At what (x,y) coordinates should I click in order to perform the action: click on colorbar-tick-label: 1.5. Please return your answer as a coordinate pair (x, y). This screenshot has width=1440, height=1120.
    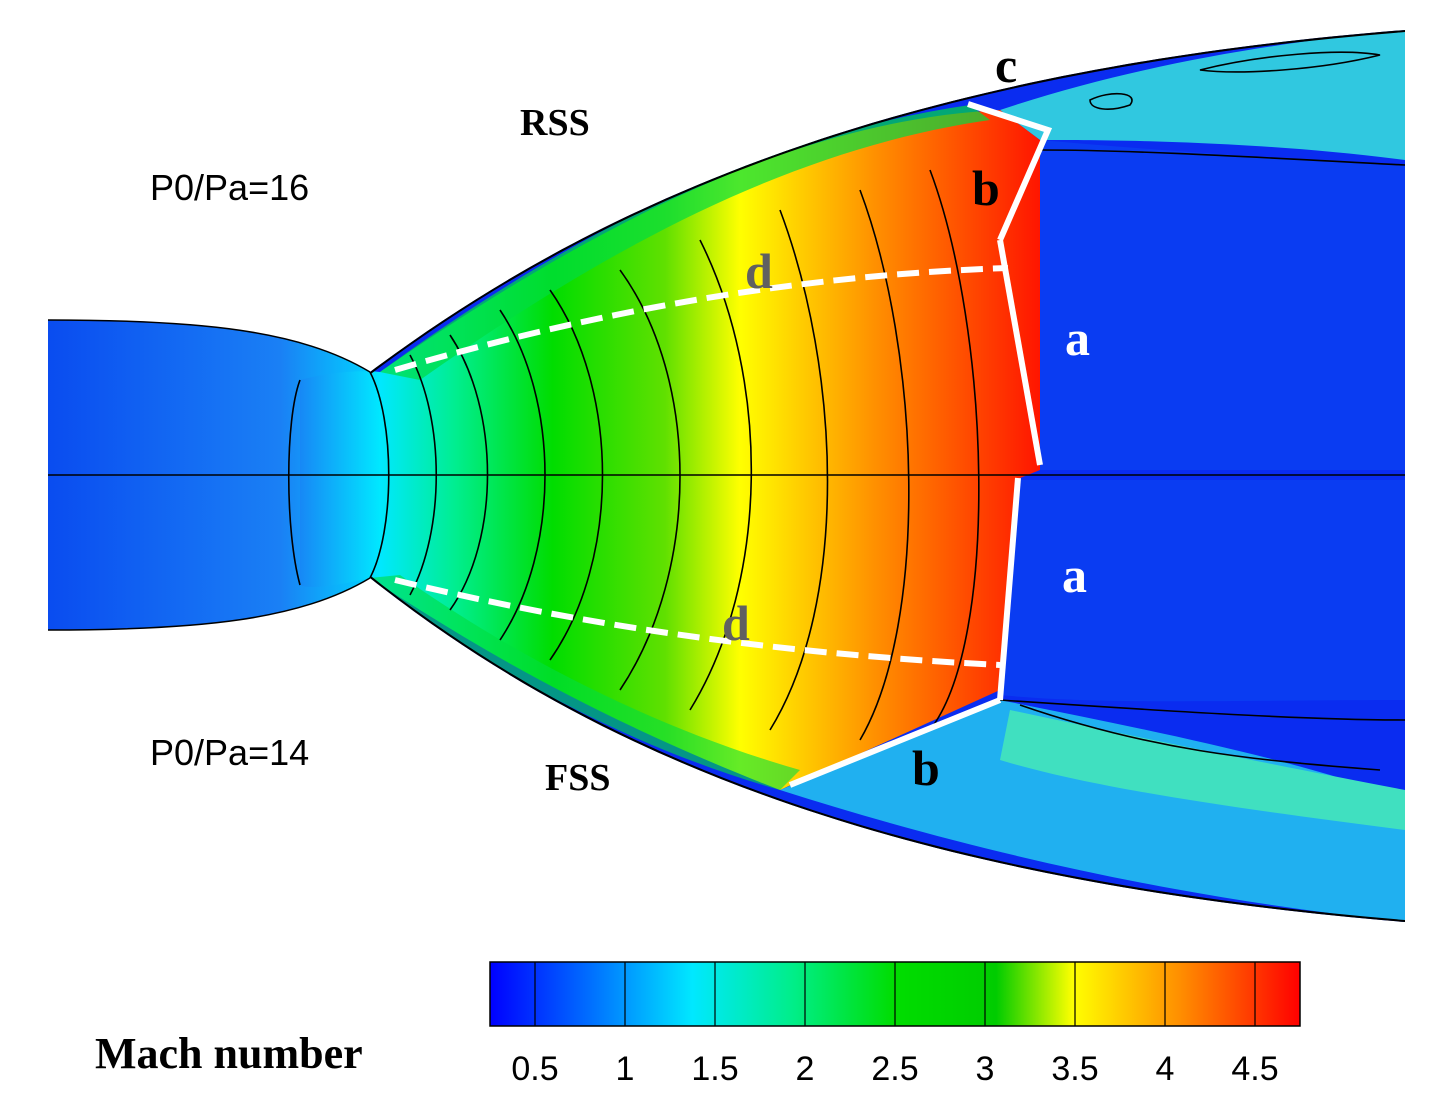
    Looking at the image, I should click on (714, 1069).